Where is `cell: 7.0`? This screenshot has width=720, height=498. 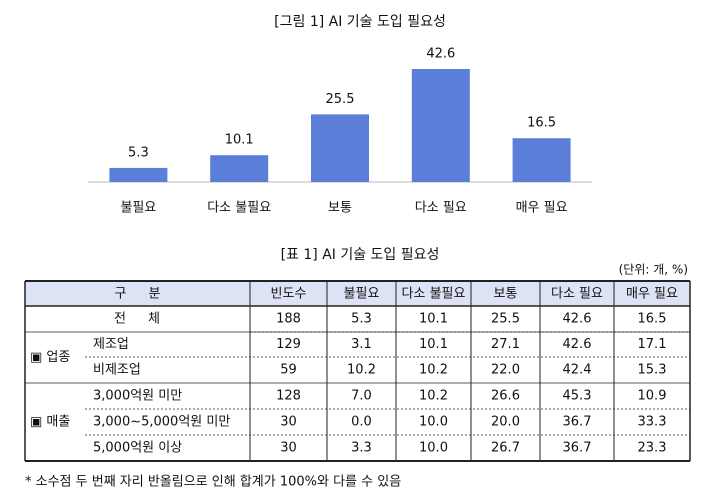 cell: 7.0 is located at coordinates (361, 396).